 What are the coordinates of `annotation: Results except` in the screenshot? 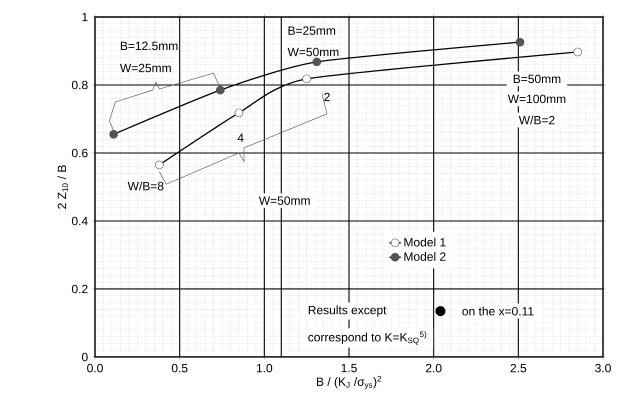 It's located at (347, 311).